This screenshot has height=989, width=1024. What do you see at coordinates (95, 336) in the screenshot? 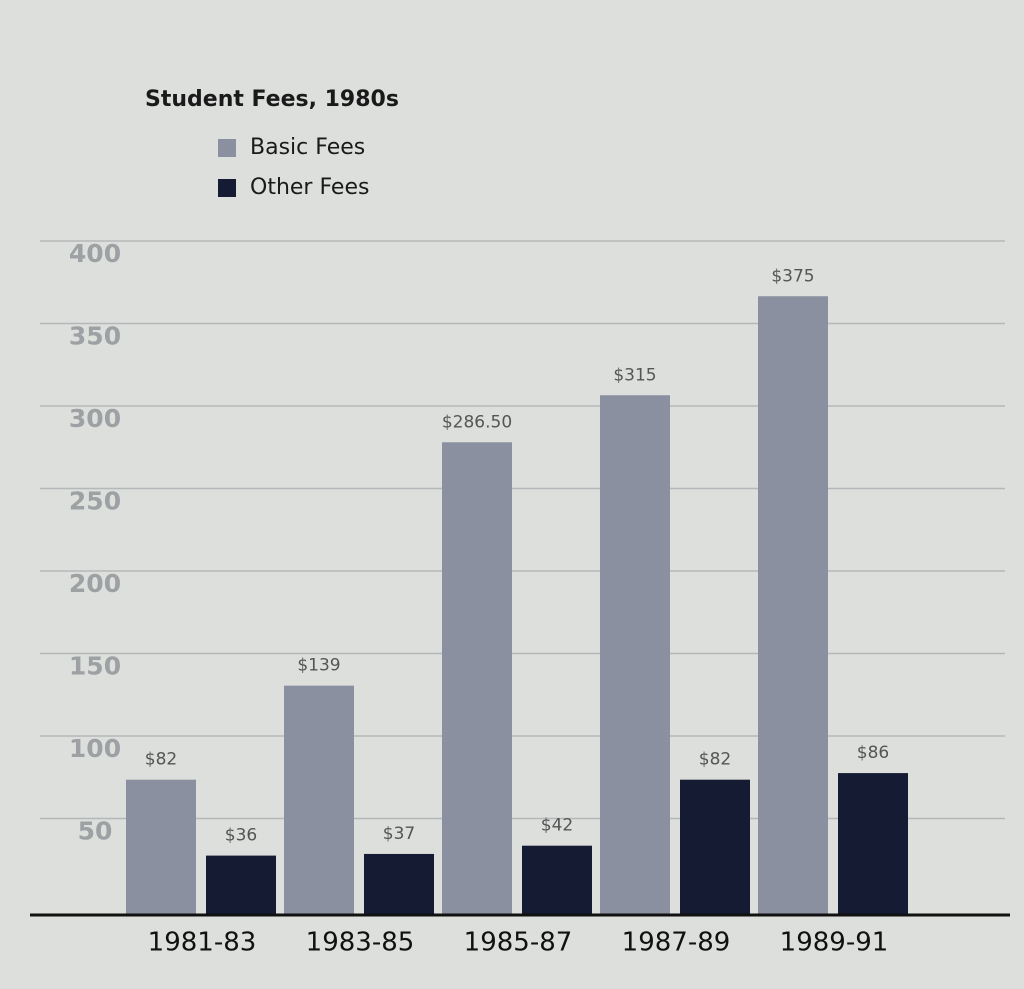
I see `y-tick-label: 350` at bounding box center [95, 336].